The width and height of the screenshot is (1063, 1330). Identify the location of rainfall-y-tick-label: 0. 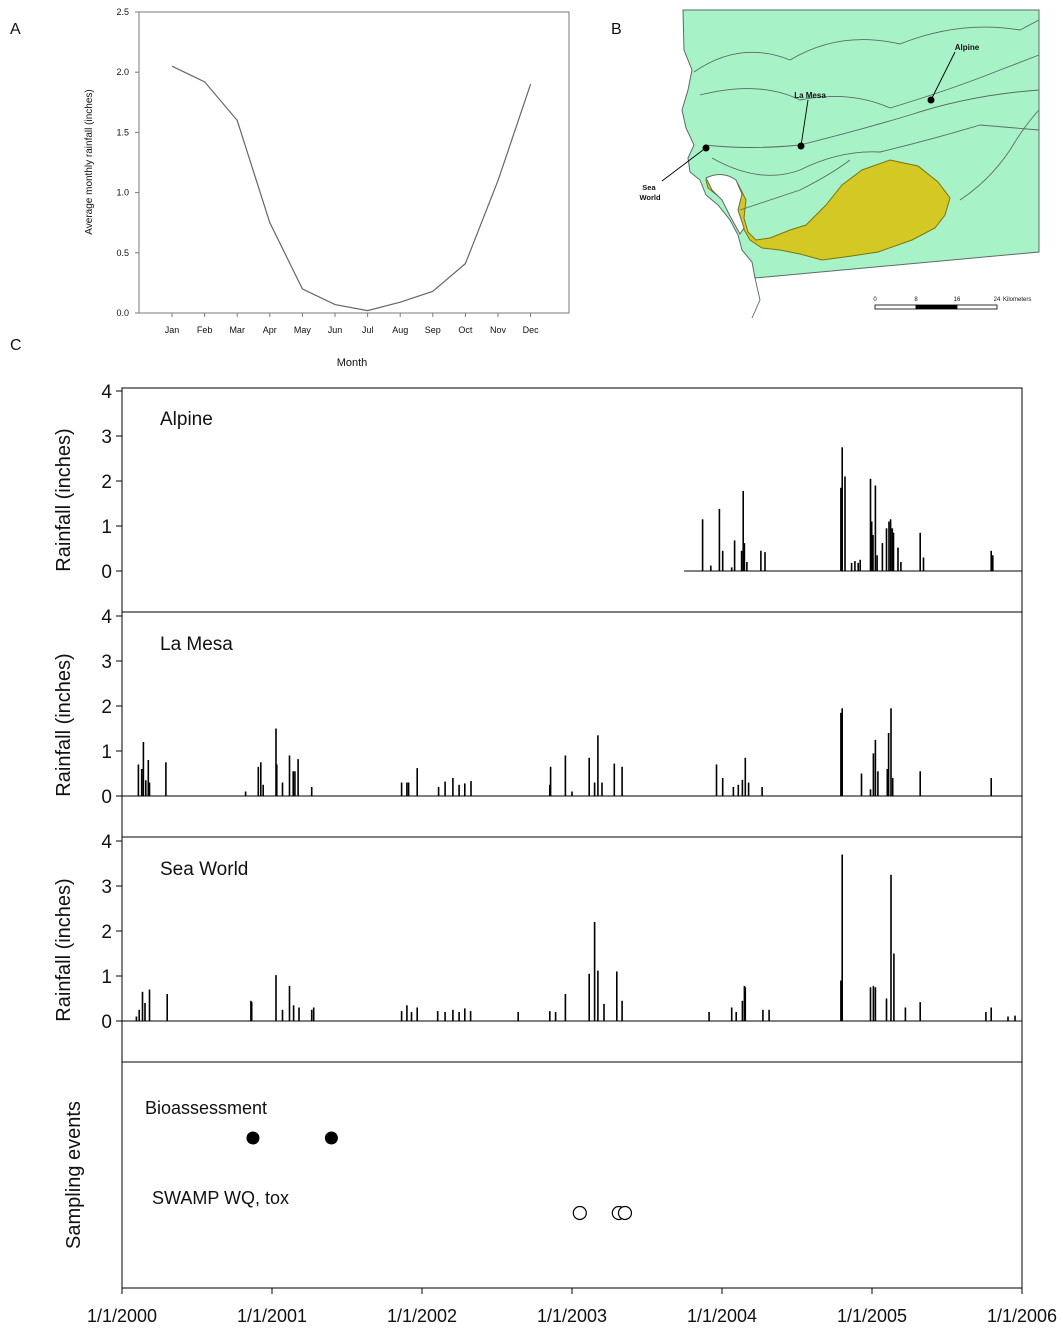
(106, 572).